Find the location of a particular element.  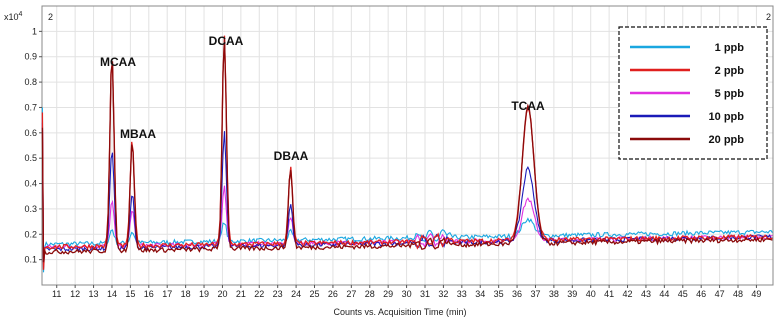

corner-mark-right: 2 is located at coordinates (768, 17).